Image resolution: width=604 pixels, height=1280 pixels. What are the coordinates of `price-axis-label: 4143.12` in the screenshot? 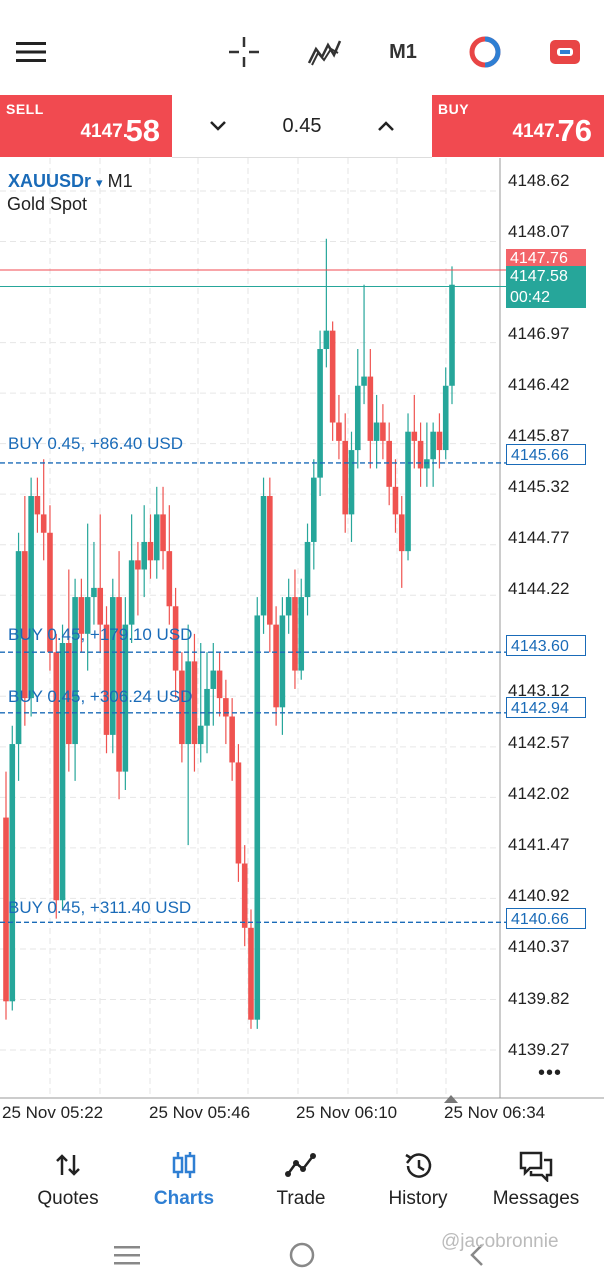 It's located at (539, 690).